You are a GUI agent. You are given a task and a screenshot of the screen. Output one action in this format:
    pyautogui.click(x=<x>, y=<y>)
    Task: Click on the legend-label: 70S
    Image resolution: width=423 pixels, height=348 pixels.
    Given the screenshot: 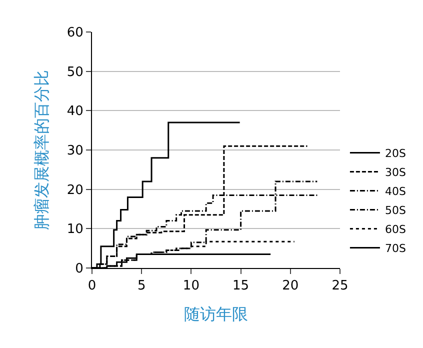 What is the action you would take?
    pyautogui.click(x=395, y=248)
    